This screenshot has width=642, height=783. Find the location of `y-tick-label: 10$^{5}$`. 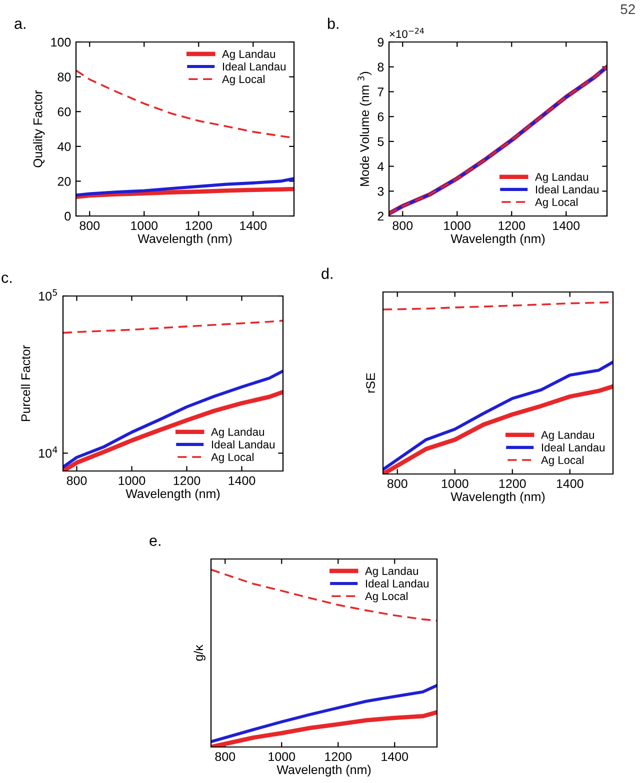

y-tick-label: 10$^{5}$ is located at coordinates (48, 295).